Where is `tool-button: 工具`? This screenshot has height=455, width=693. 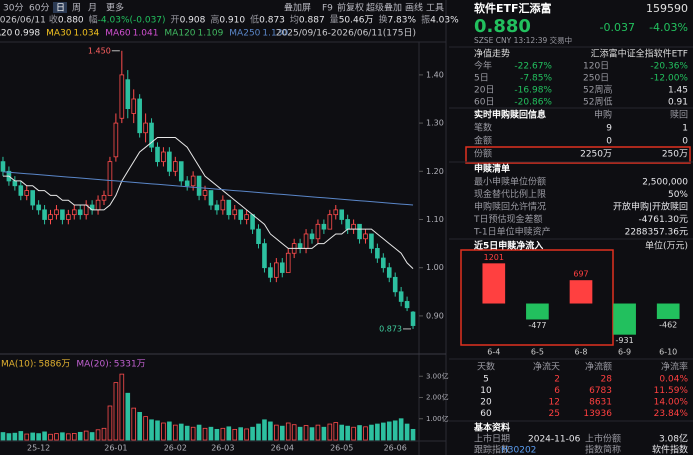 tool-button: 工具 is located at coordinates (435, 8).